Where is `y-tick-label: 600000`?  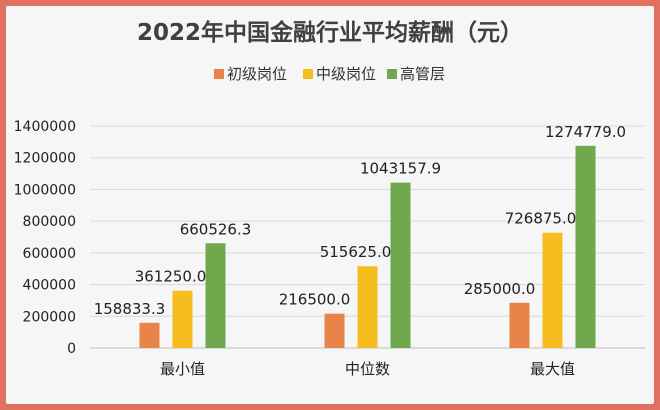
y-tick-label: 600000 is located at coordinates (49, 254).